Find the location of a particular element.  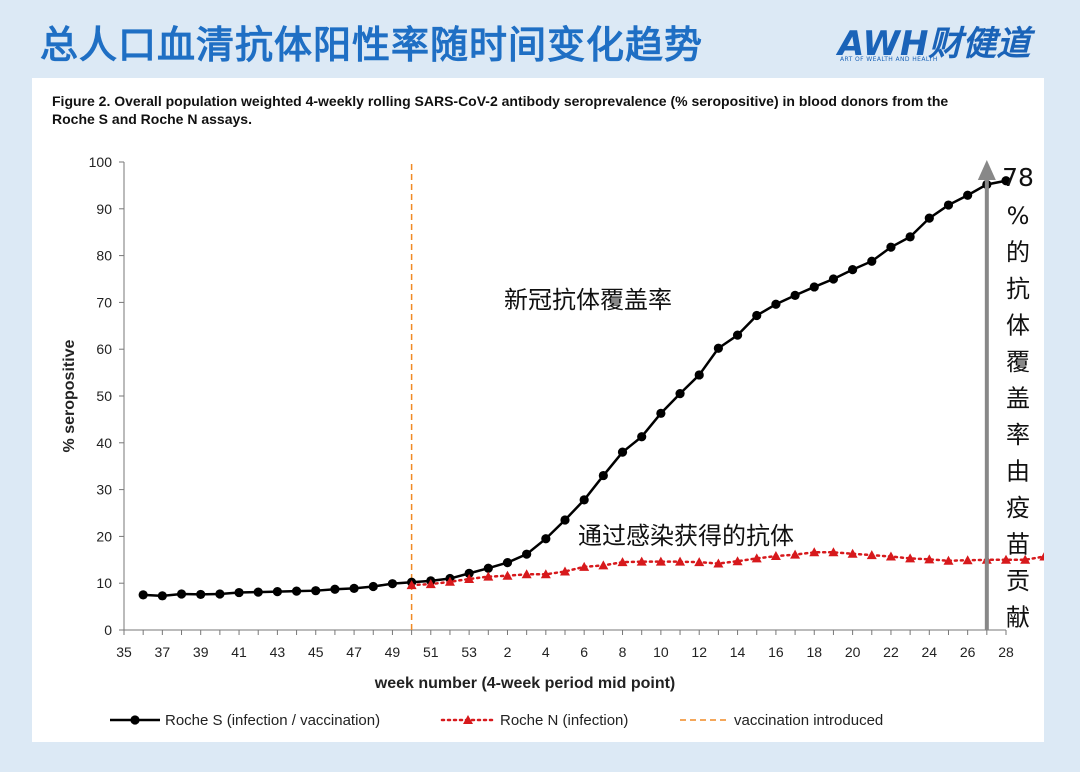

x-tick-label: 51 is located at coordinates (431, 652).